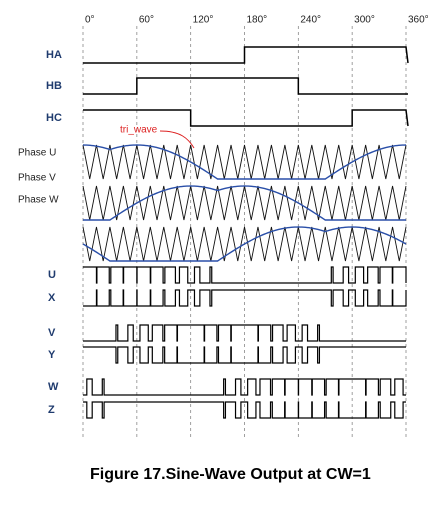  I want to click on angle-label: 120°, so click(203, 20).